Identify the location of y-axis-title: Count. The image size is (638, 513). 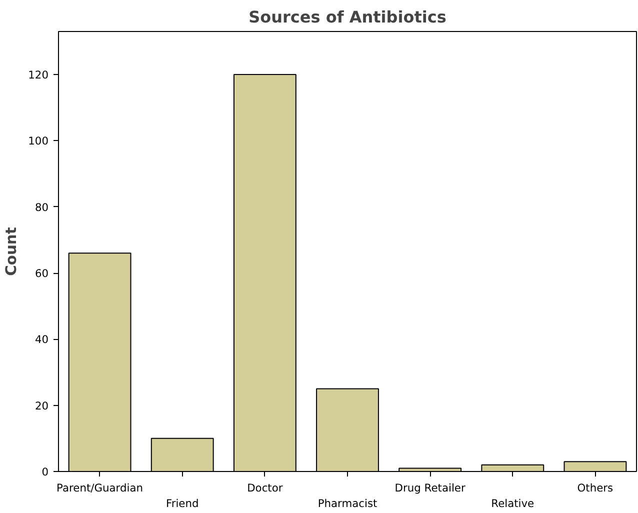
(11, 251).